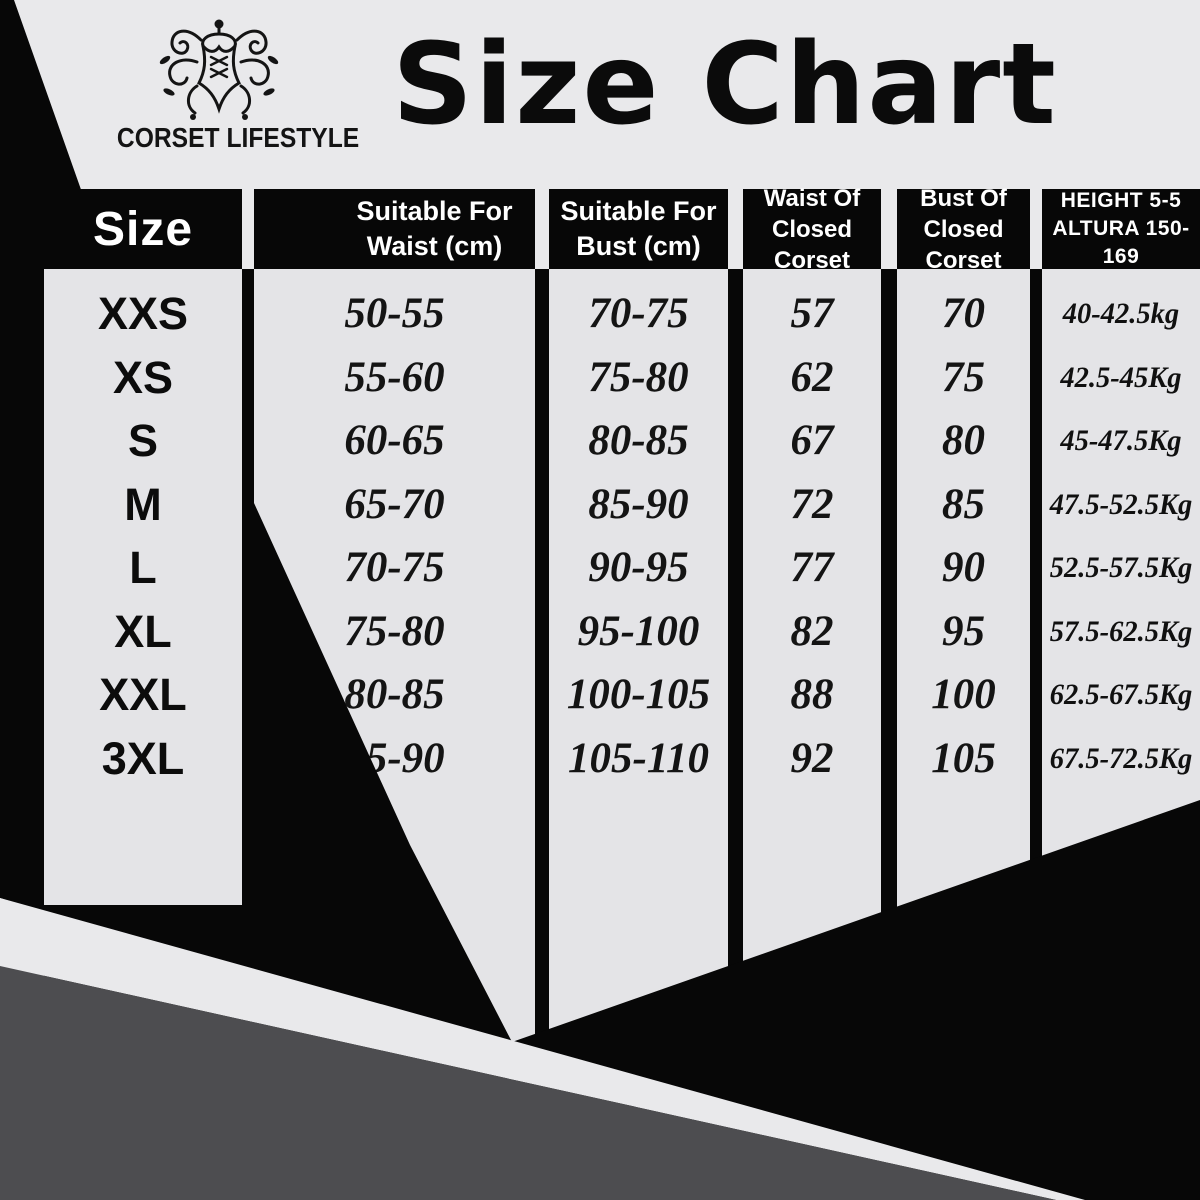 Image resolution: width=1200 pixels, height=1200 pixels. Describe the element at coordinates (1121, 242) in the screenshot. I see `column-header-line: ALTURA 150-169` at that location.